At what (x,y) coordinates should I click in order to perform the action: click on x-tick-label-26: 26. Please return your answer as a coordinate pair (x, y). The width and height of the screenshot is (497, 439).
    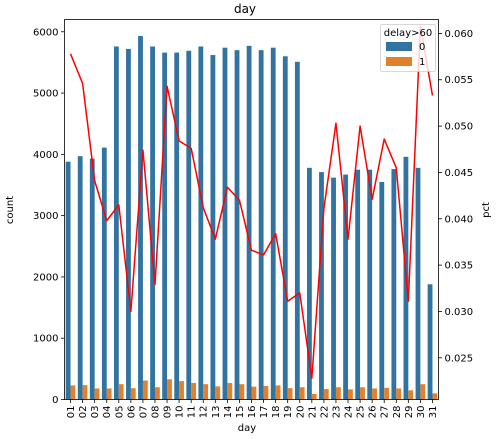
    Looking at the image, I should click on (373, 412).